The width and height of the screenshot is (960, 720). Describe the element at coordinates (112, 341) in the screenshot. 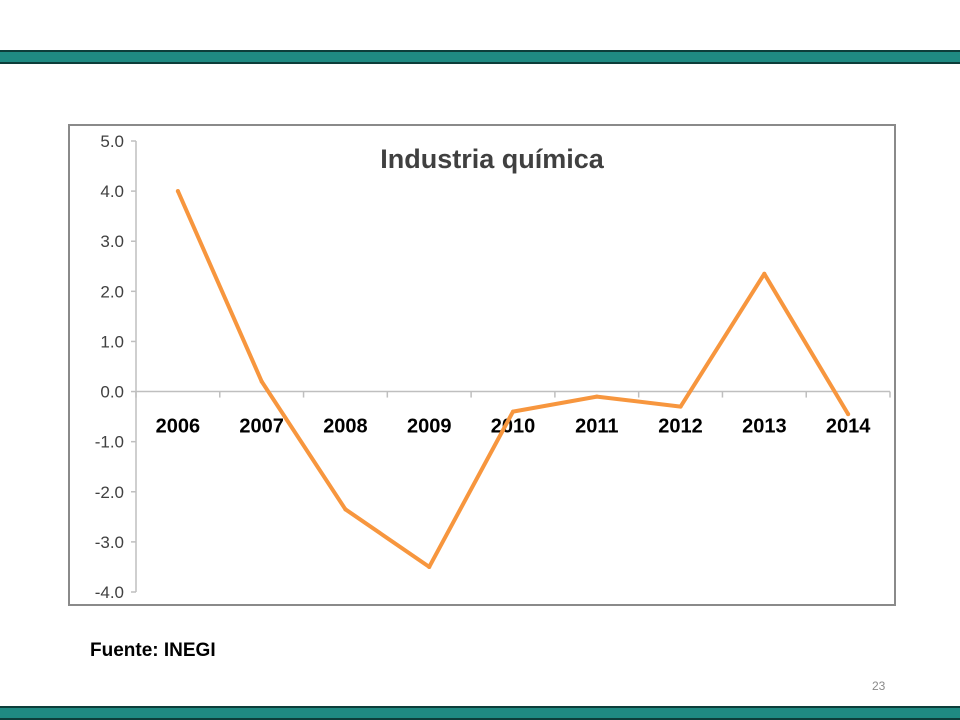

I see `y-tick-label: 1.0` at that location.